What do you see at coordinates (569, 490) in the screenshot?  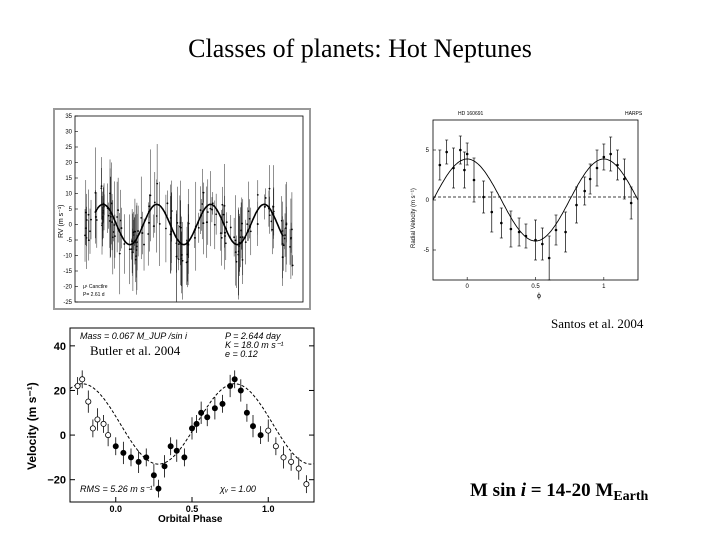 I see `mass-statement-middle: = 14-20 M` at bounding box center [569, 490].